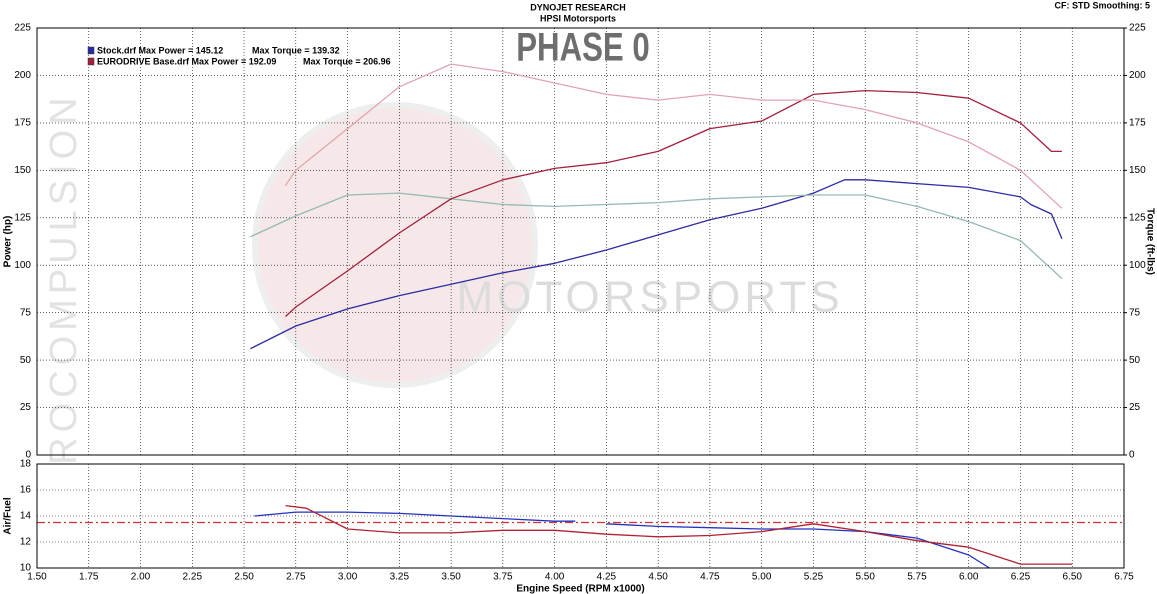  I want to click on x-tick-label: 4.75, so click(710, 577).